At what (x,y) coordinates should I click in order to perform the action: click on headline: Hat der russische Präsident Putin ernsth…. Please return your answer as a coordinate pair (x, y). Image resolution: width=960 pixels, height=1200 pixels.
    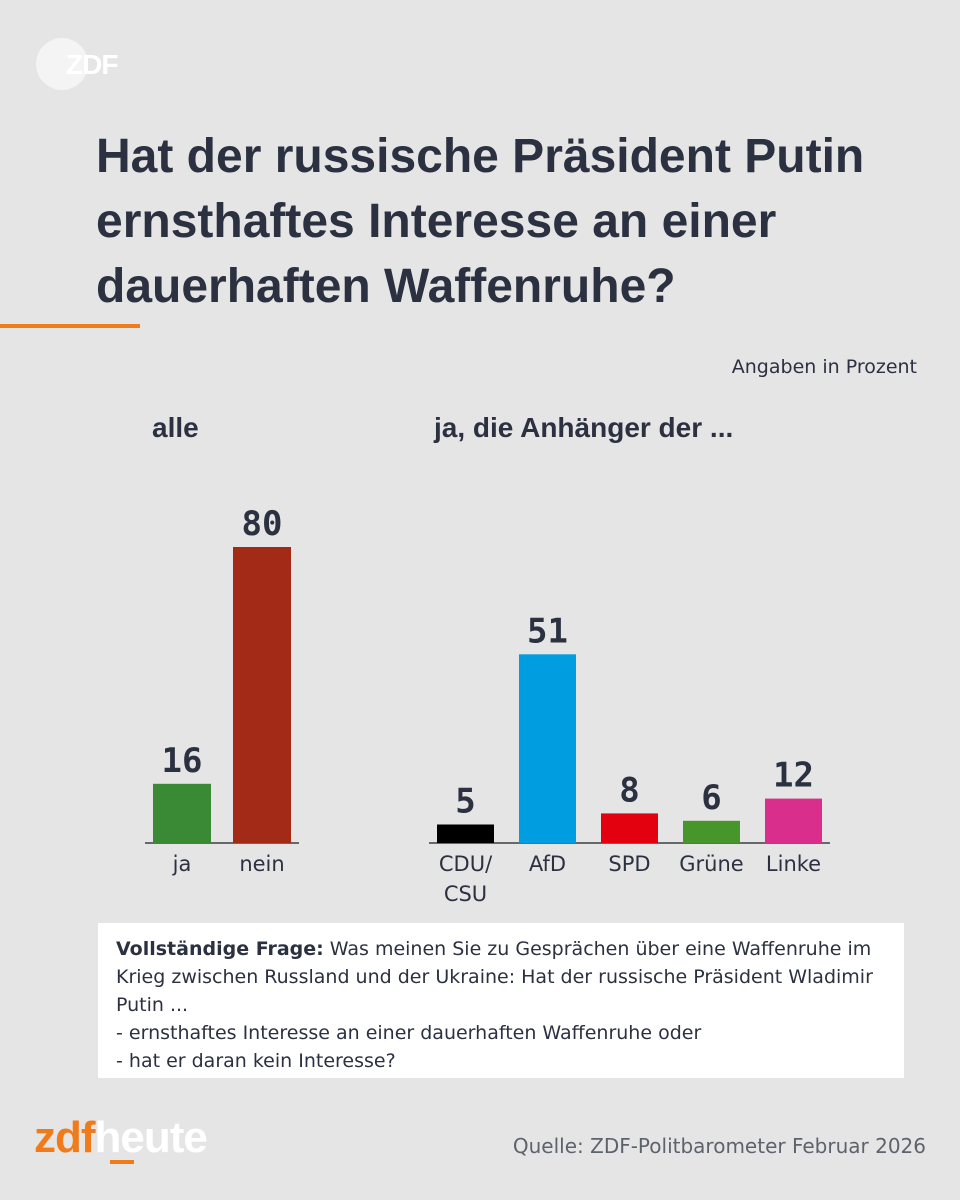
    Looking at the image, I should click on (480, 221).